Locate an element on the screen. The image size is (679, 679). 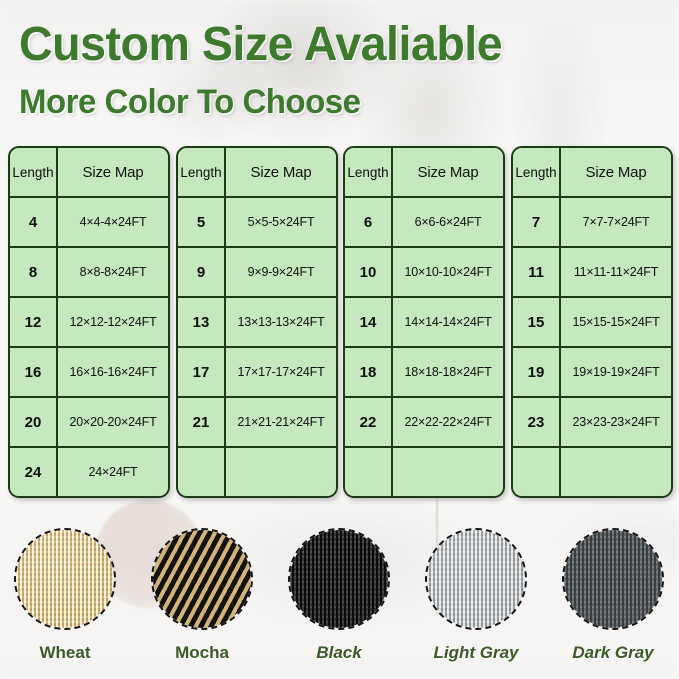
cell-size-map: 23×23-23×24FT is located at coordinates (616, 422).